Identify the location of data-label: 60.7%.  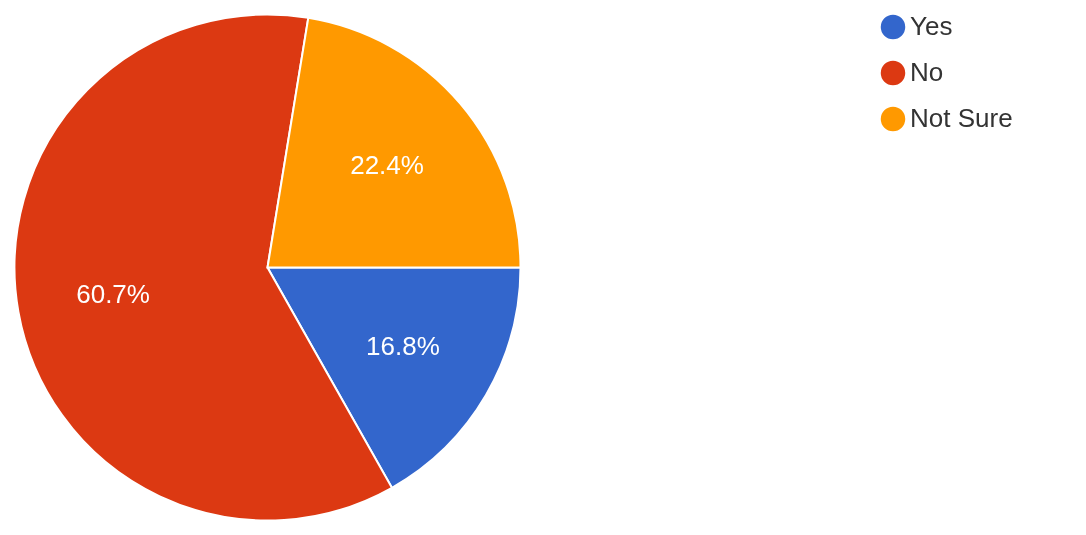
(113, 293).